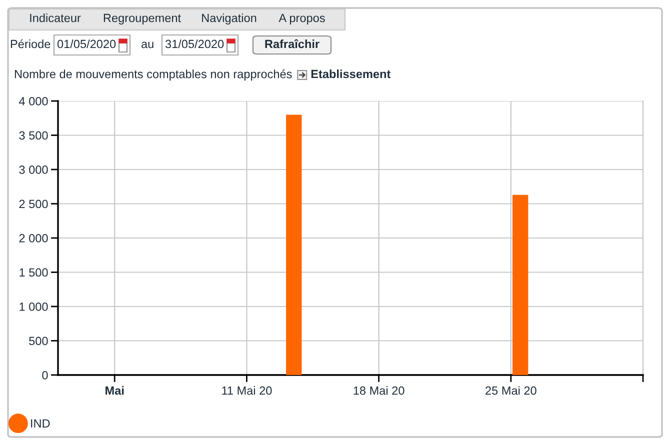 This screenshot has width=670, height=443. What do you see at coordinates (153, 75) in the screenshot?
I see `chart-title: Nombre de mouvements comptables non rapprochés` at bounding box center [153, 75].